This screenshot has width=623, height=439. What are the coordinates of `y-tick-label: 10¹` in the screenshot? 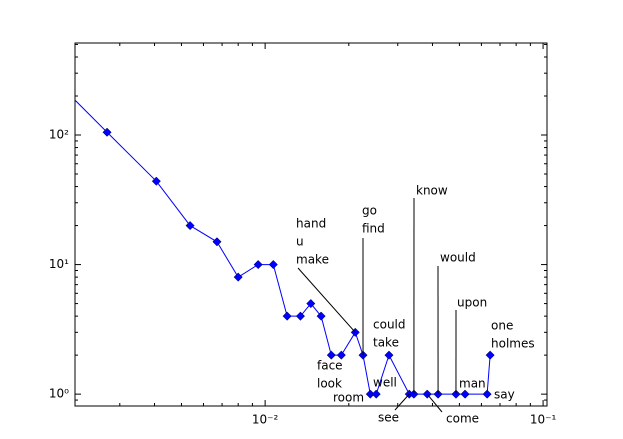 It's located at (59, 264).